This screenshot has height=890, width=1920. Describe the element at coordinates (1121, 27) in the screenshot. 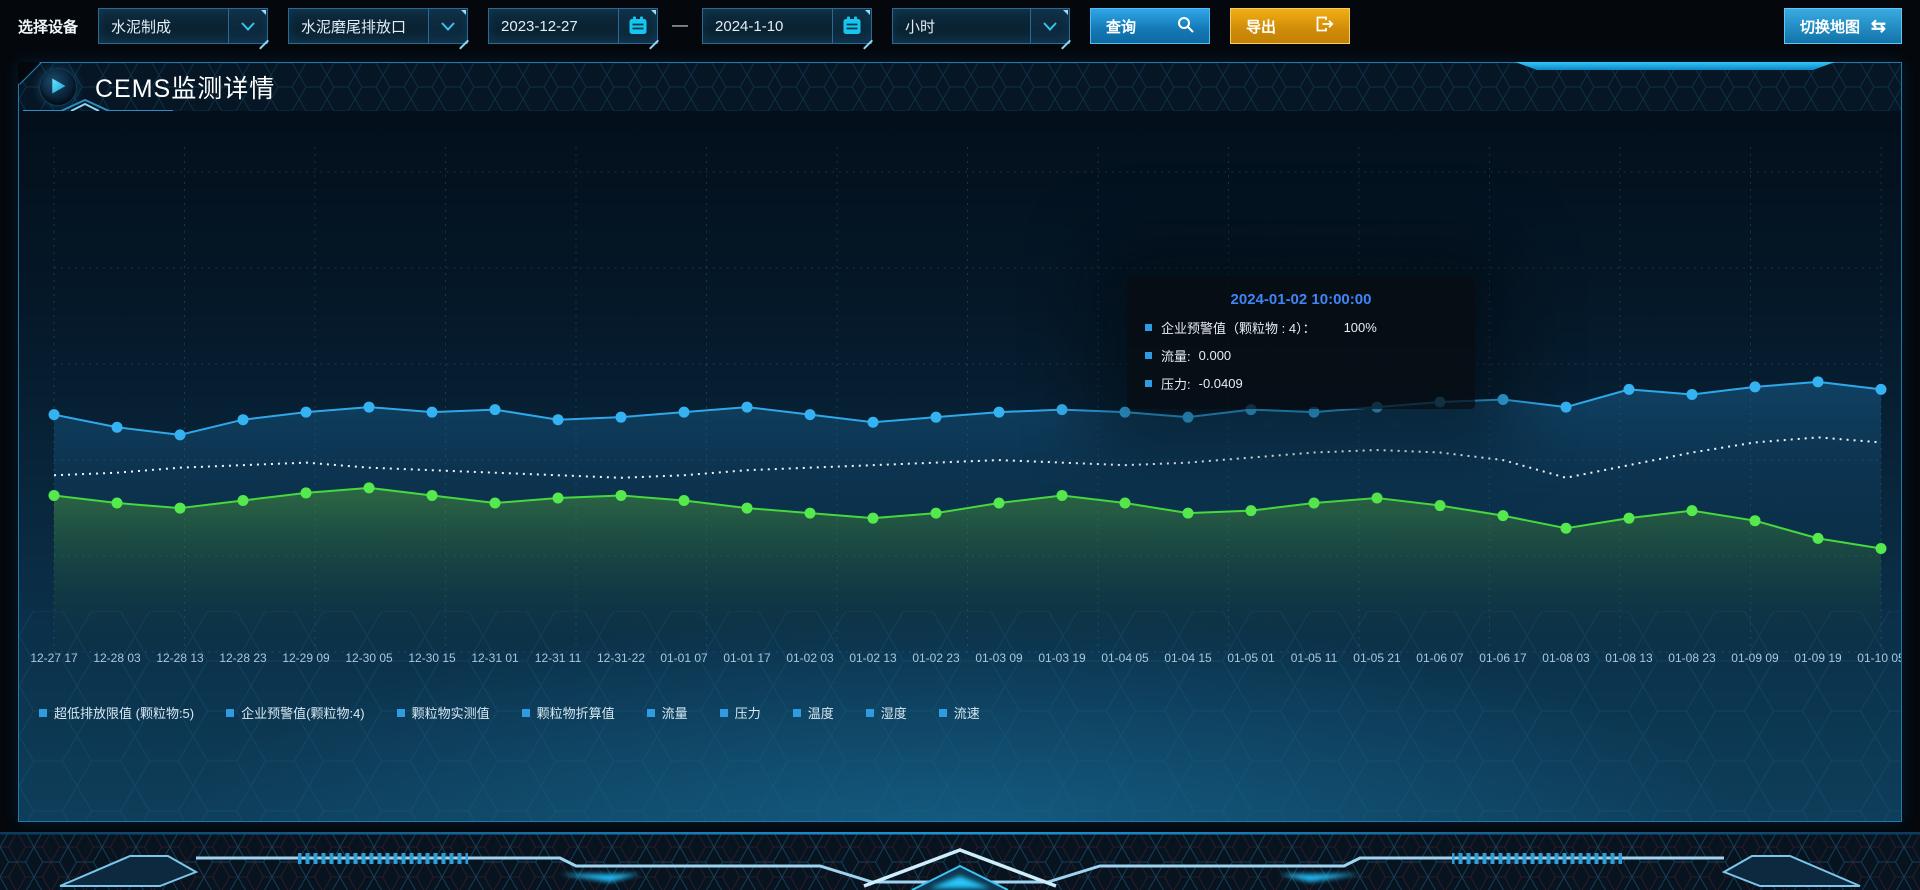

I see `query-button-label: 查询` at that location.